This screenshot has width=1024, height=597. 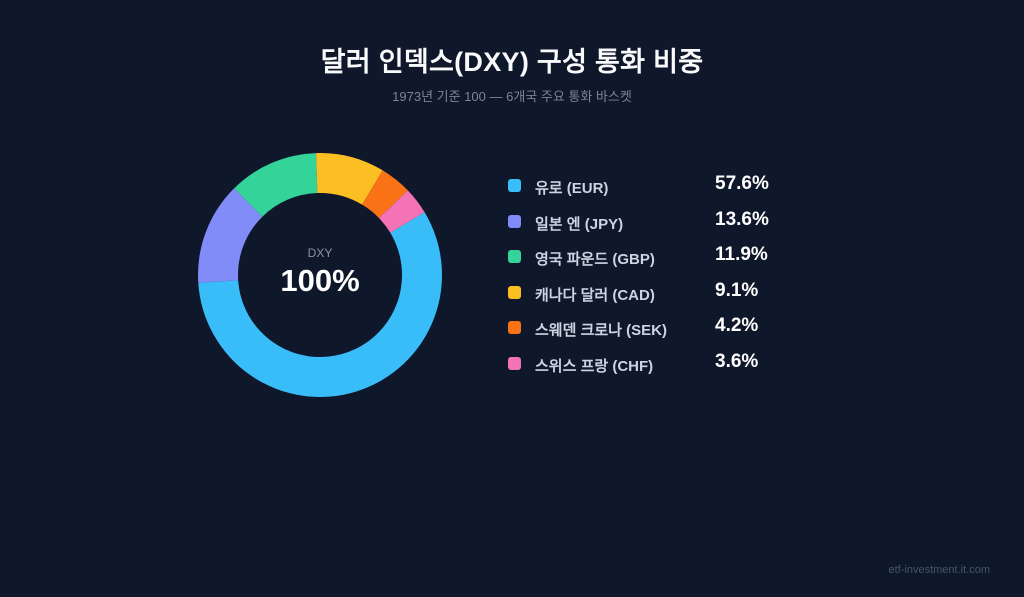 I want to click on legend-label: 캐나다 달러 (CAD), so click(x=595, y=295).